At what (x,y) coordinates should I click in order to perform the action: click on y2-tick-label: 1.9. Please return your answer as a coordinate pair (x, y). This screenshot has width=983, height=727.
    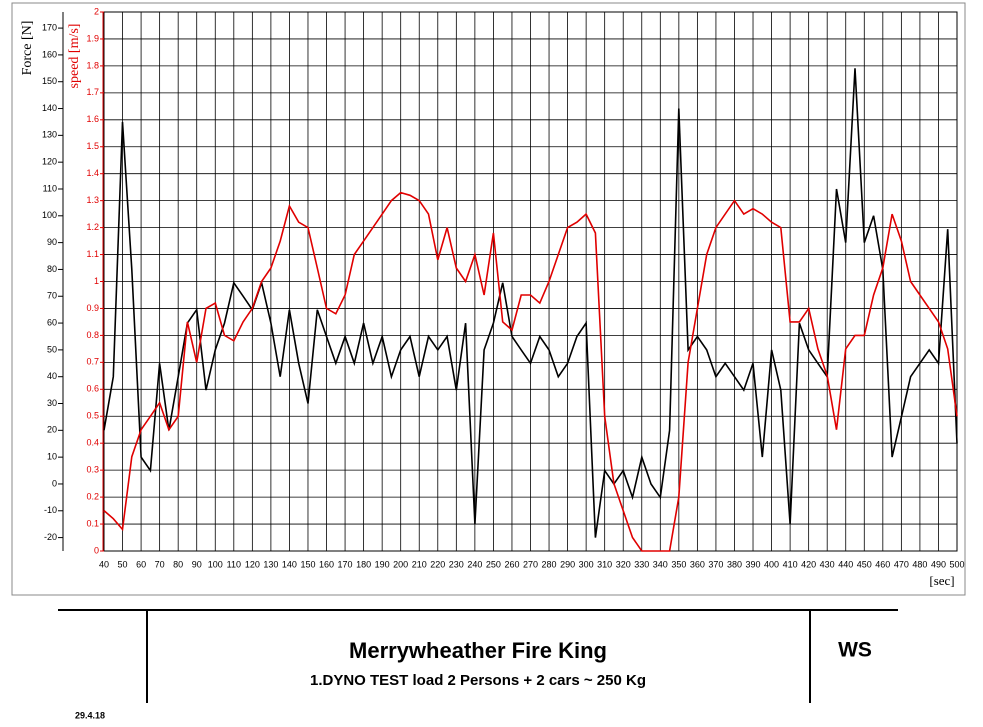
    Looking at the image, I should click on (92, 38).